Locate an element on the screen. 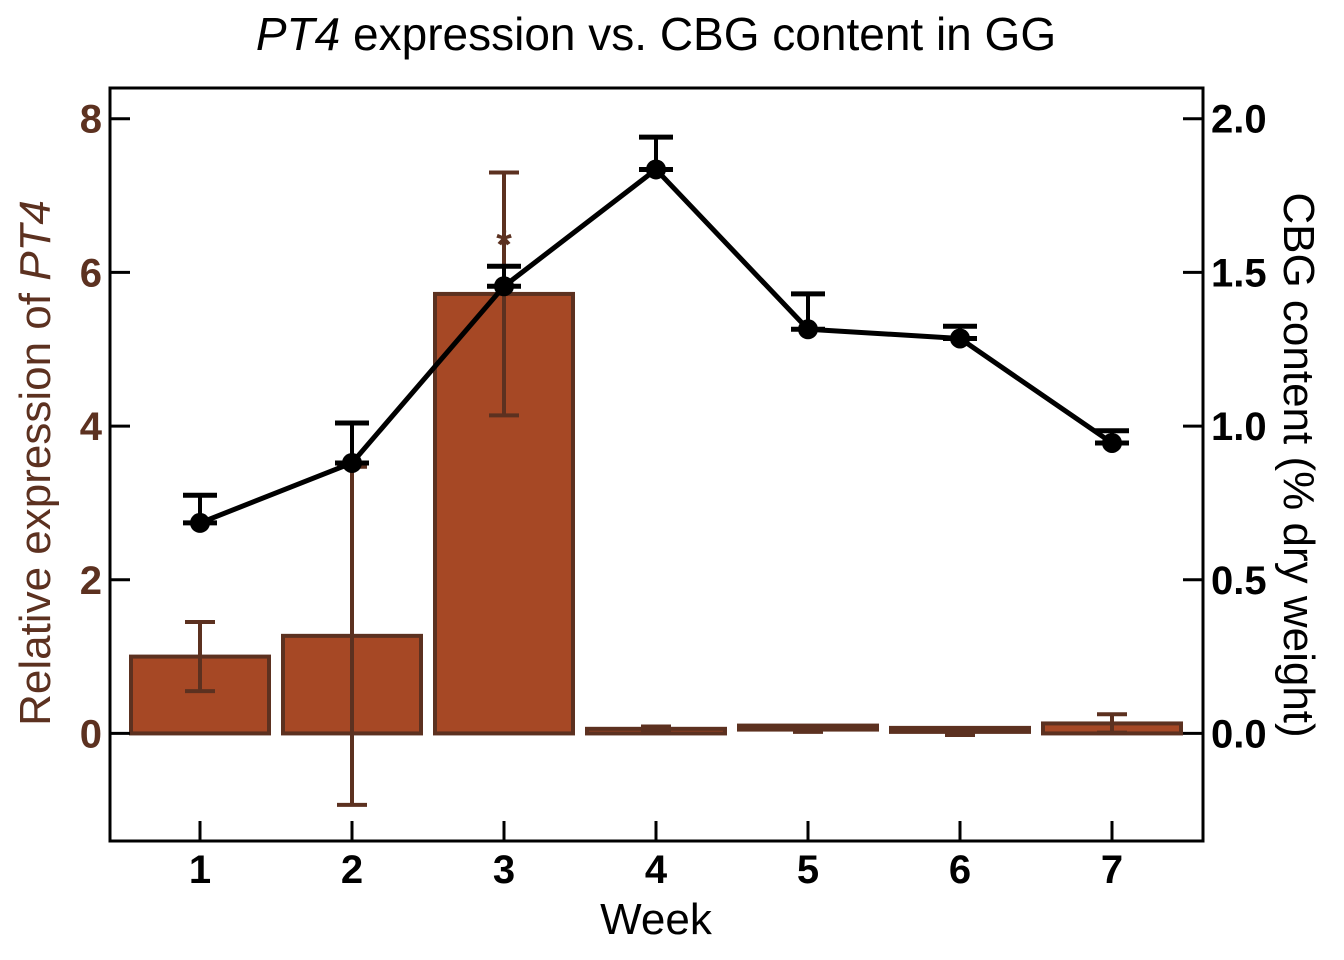  y-axis-label-left-prefix: Relative expression of is located at coordinates (35, 503).